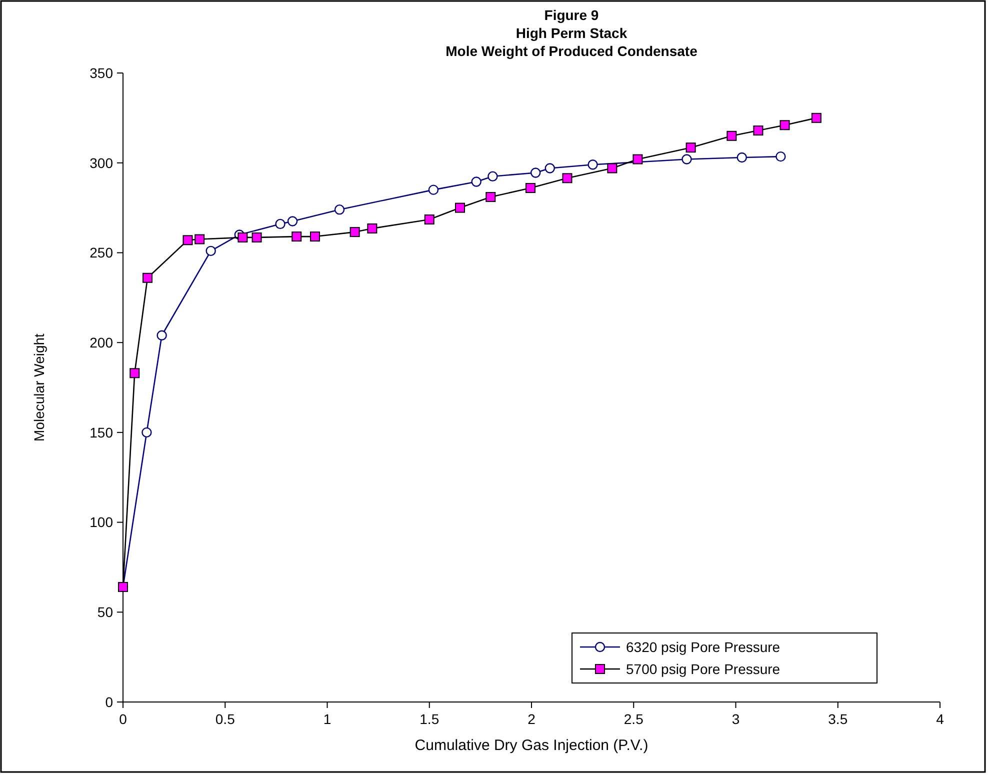 The height and width of the screenshot is (775, 988). What do you see at coordinates (703, 646) in the screenshot?
I see `legend-label: 6320 psig Pore Pressure` at bounding box center [703, 646].